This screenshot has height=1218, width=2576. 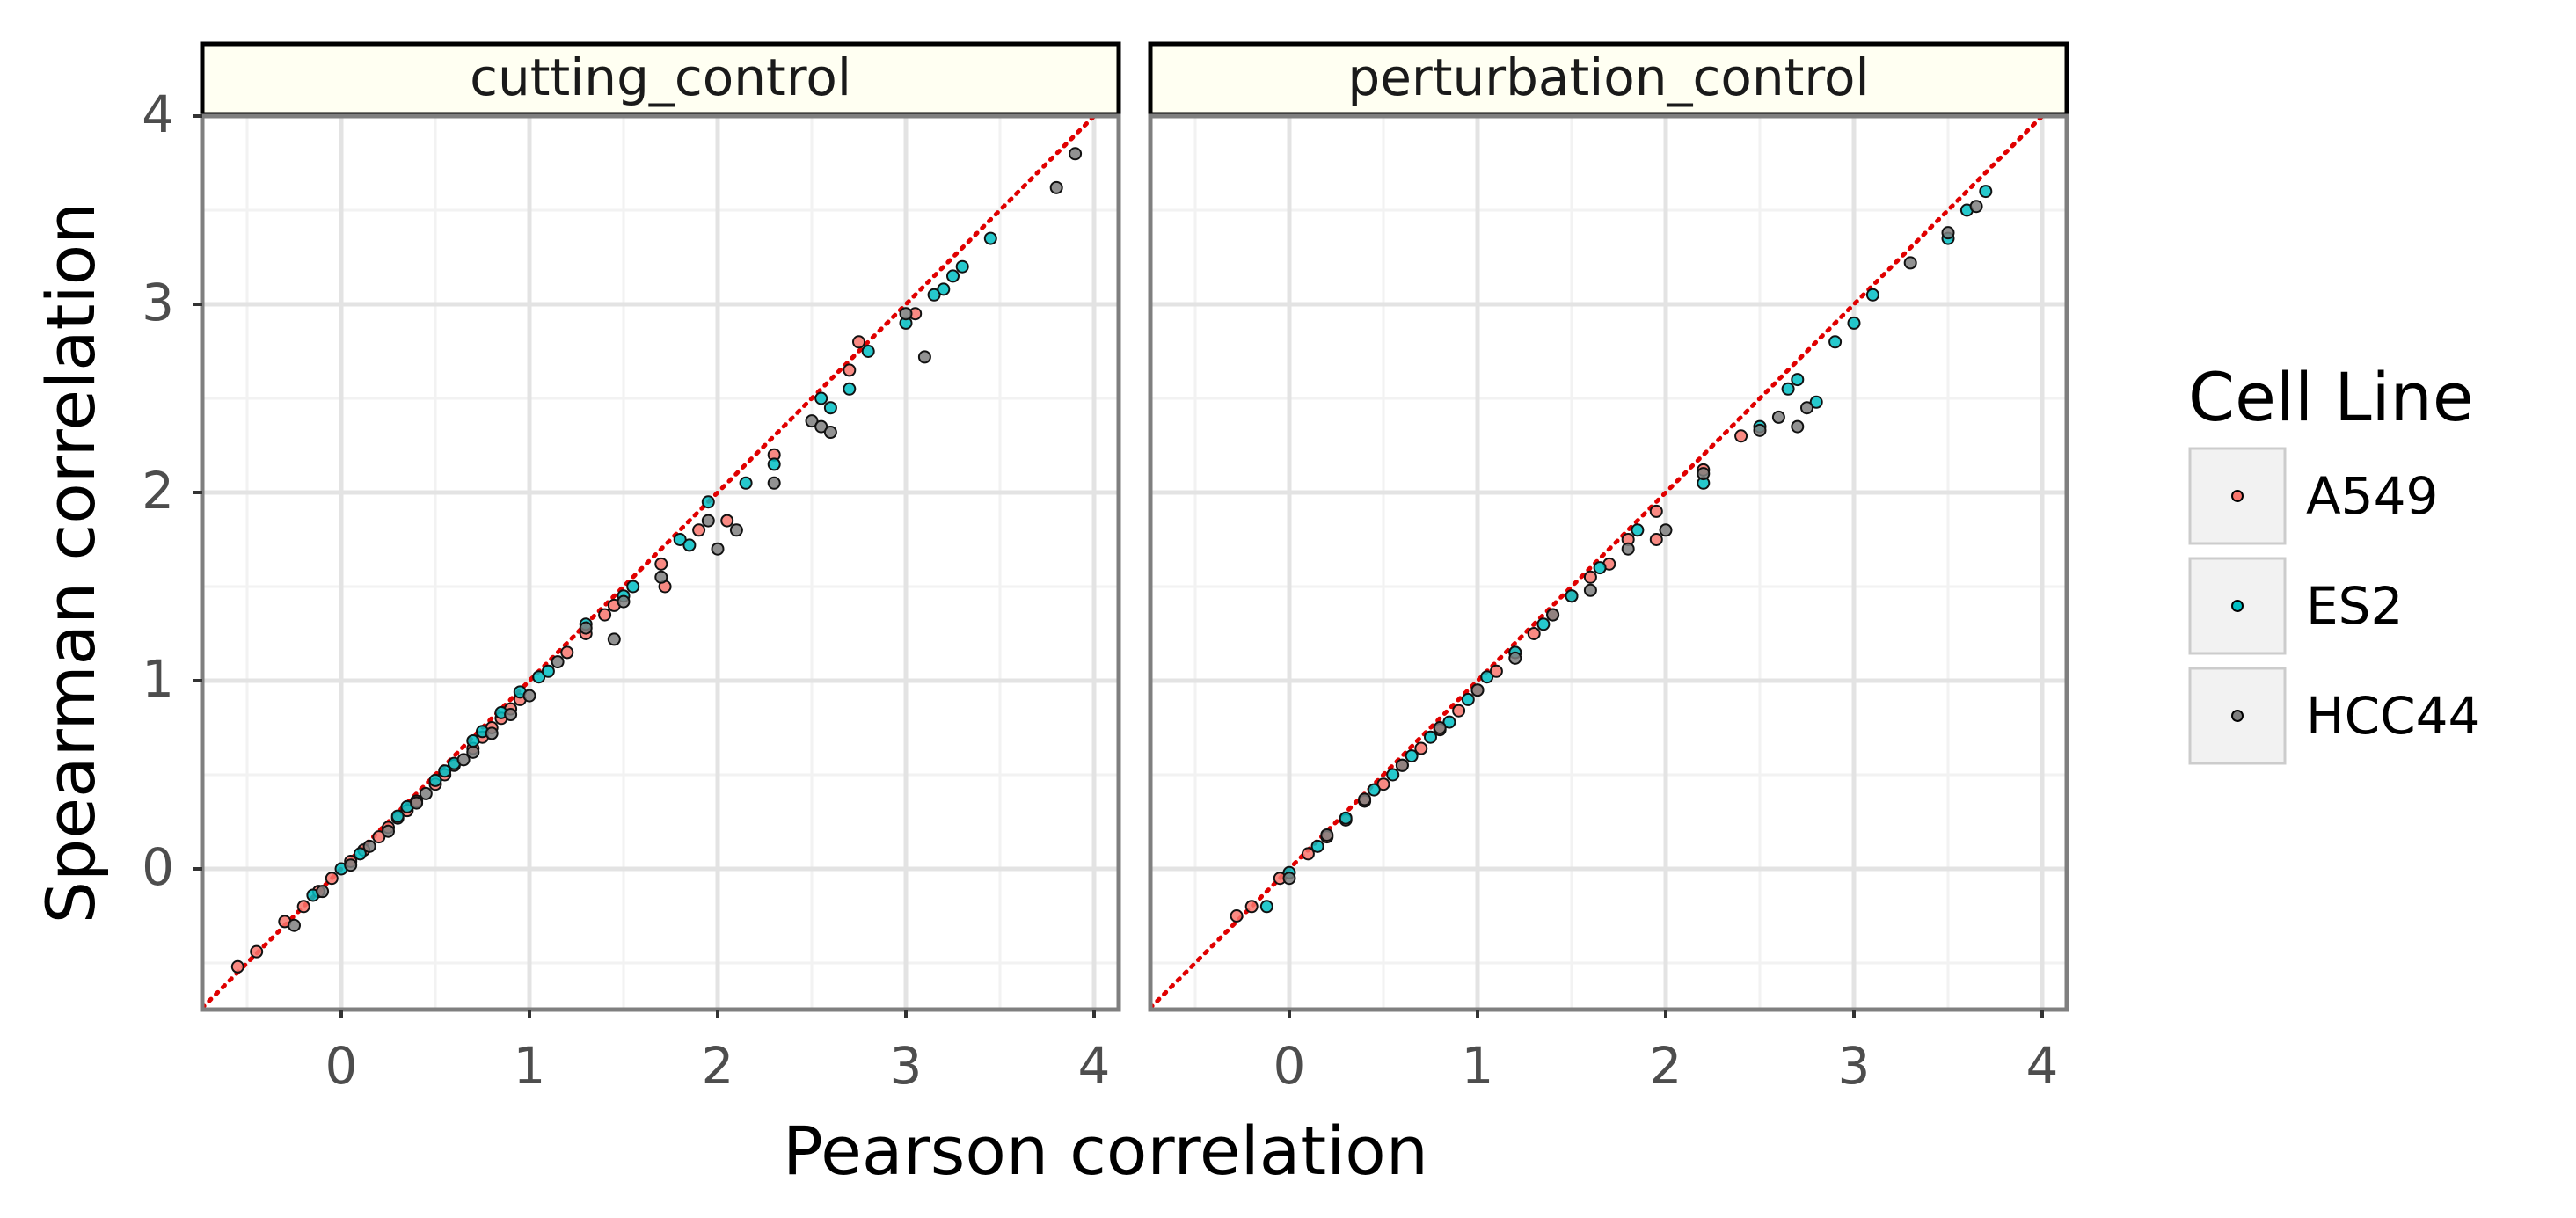 I want to click on x-tick-label: 3, so click(x=1854, y=1066).